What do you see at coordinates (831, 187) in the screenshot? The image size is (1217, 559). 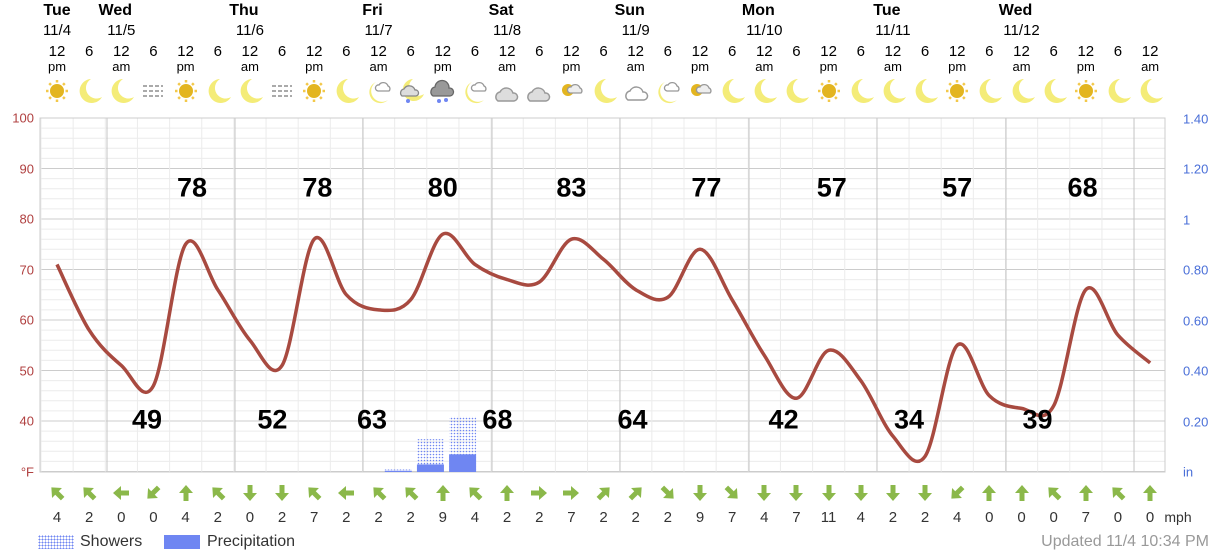 I see `high-temp-label: 57` at bounding box center [831, 187].